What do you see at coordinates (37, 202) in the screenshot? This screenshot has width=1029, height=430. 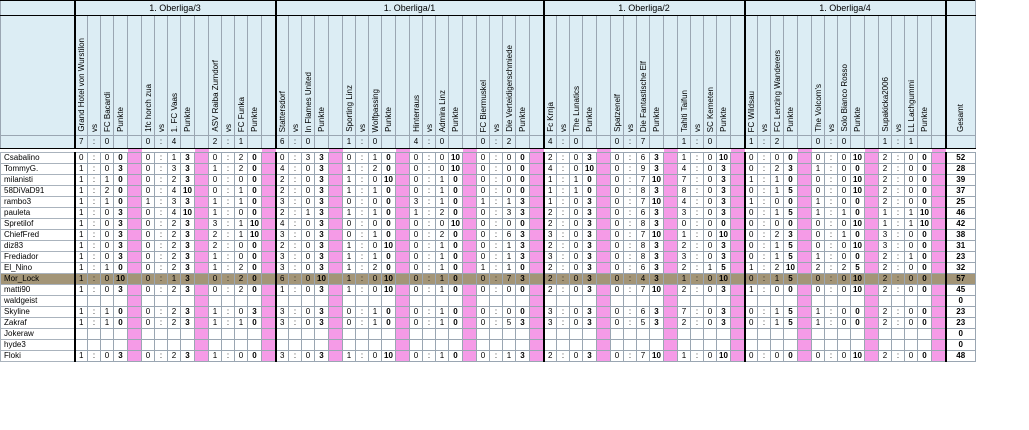 I see `player-name: rambo3` at bounding box center [37, 202].